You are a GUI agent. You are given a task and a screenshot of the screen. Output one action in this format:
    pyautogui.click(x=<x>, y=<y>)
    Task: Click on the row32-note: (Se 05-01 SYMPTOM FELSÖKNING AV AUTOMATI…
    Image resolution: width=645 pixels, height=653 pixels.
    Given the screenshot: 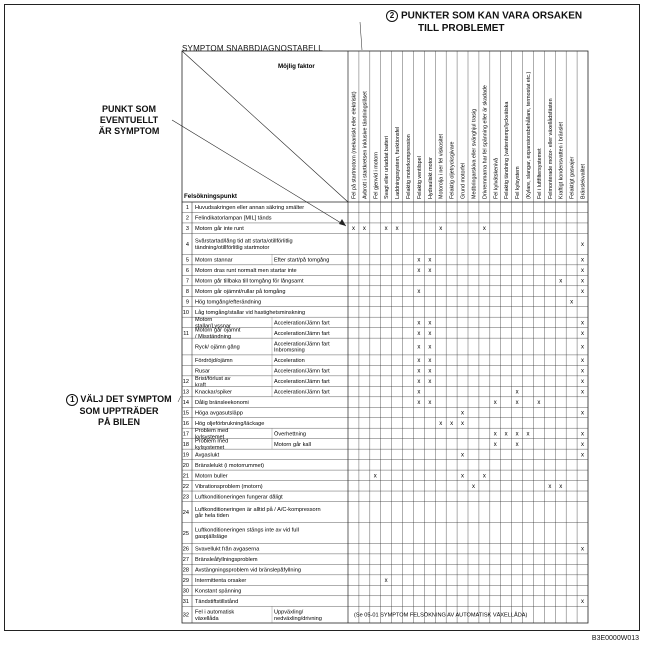 What is the action you would take?
    pyautogui.click(x=440, y=615)
    